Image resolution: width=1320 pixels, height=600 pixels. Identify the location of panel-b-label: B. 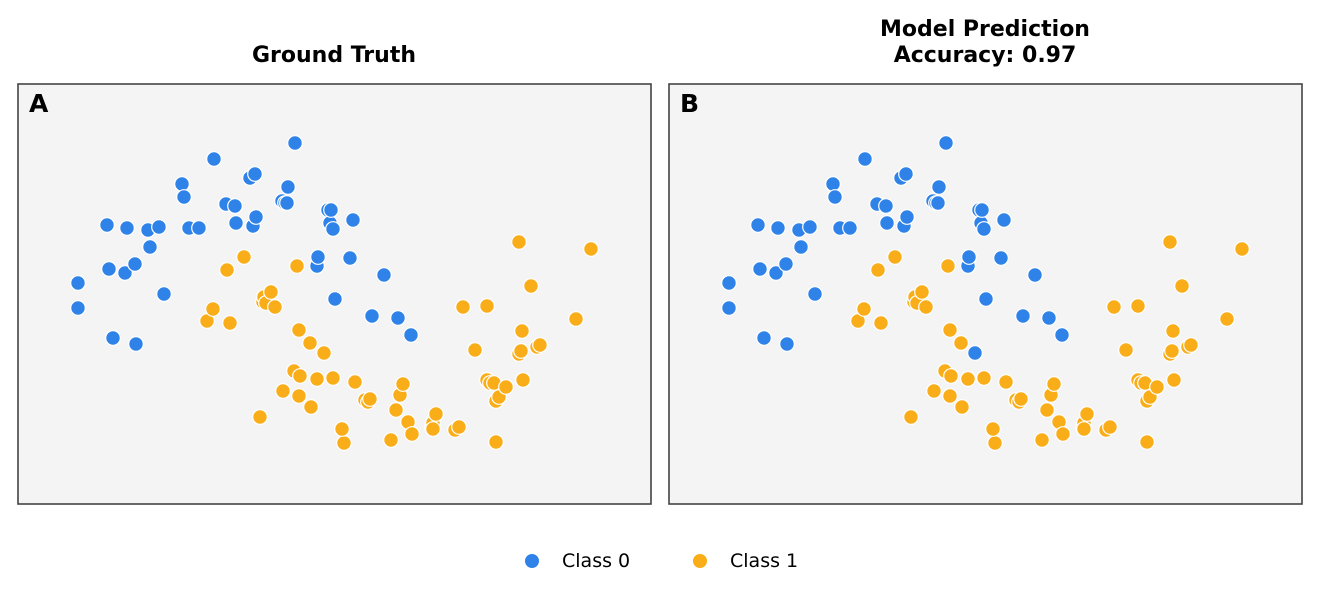
(689, 103).